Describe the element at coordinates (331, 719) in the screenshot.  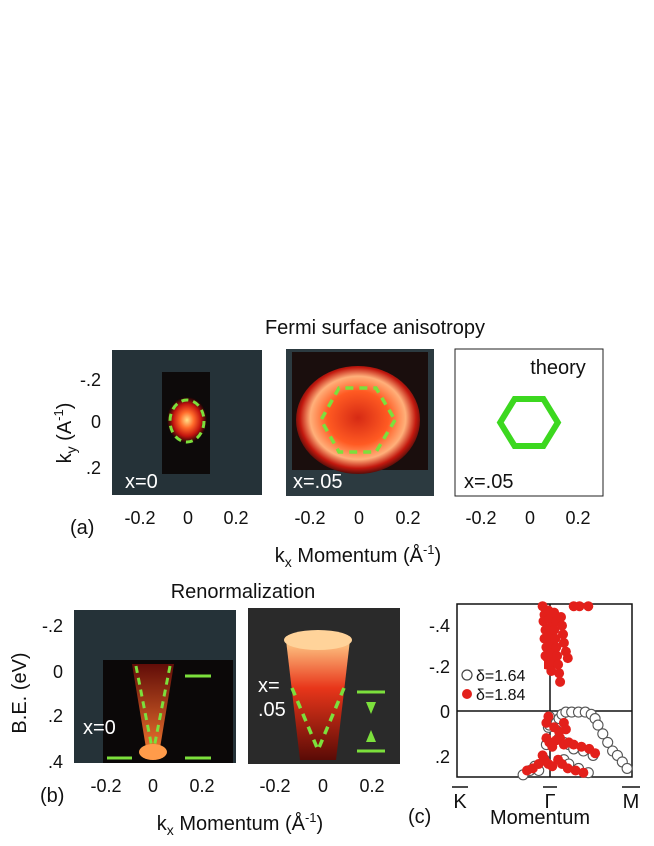
I see `b2-dash-right` at that location.